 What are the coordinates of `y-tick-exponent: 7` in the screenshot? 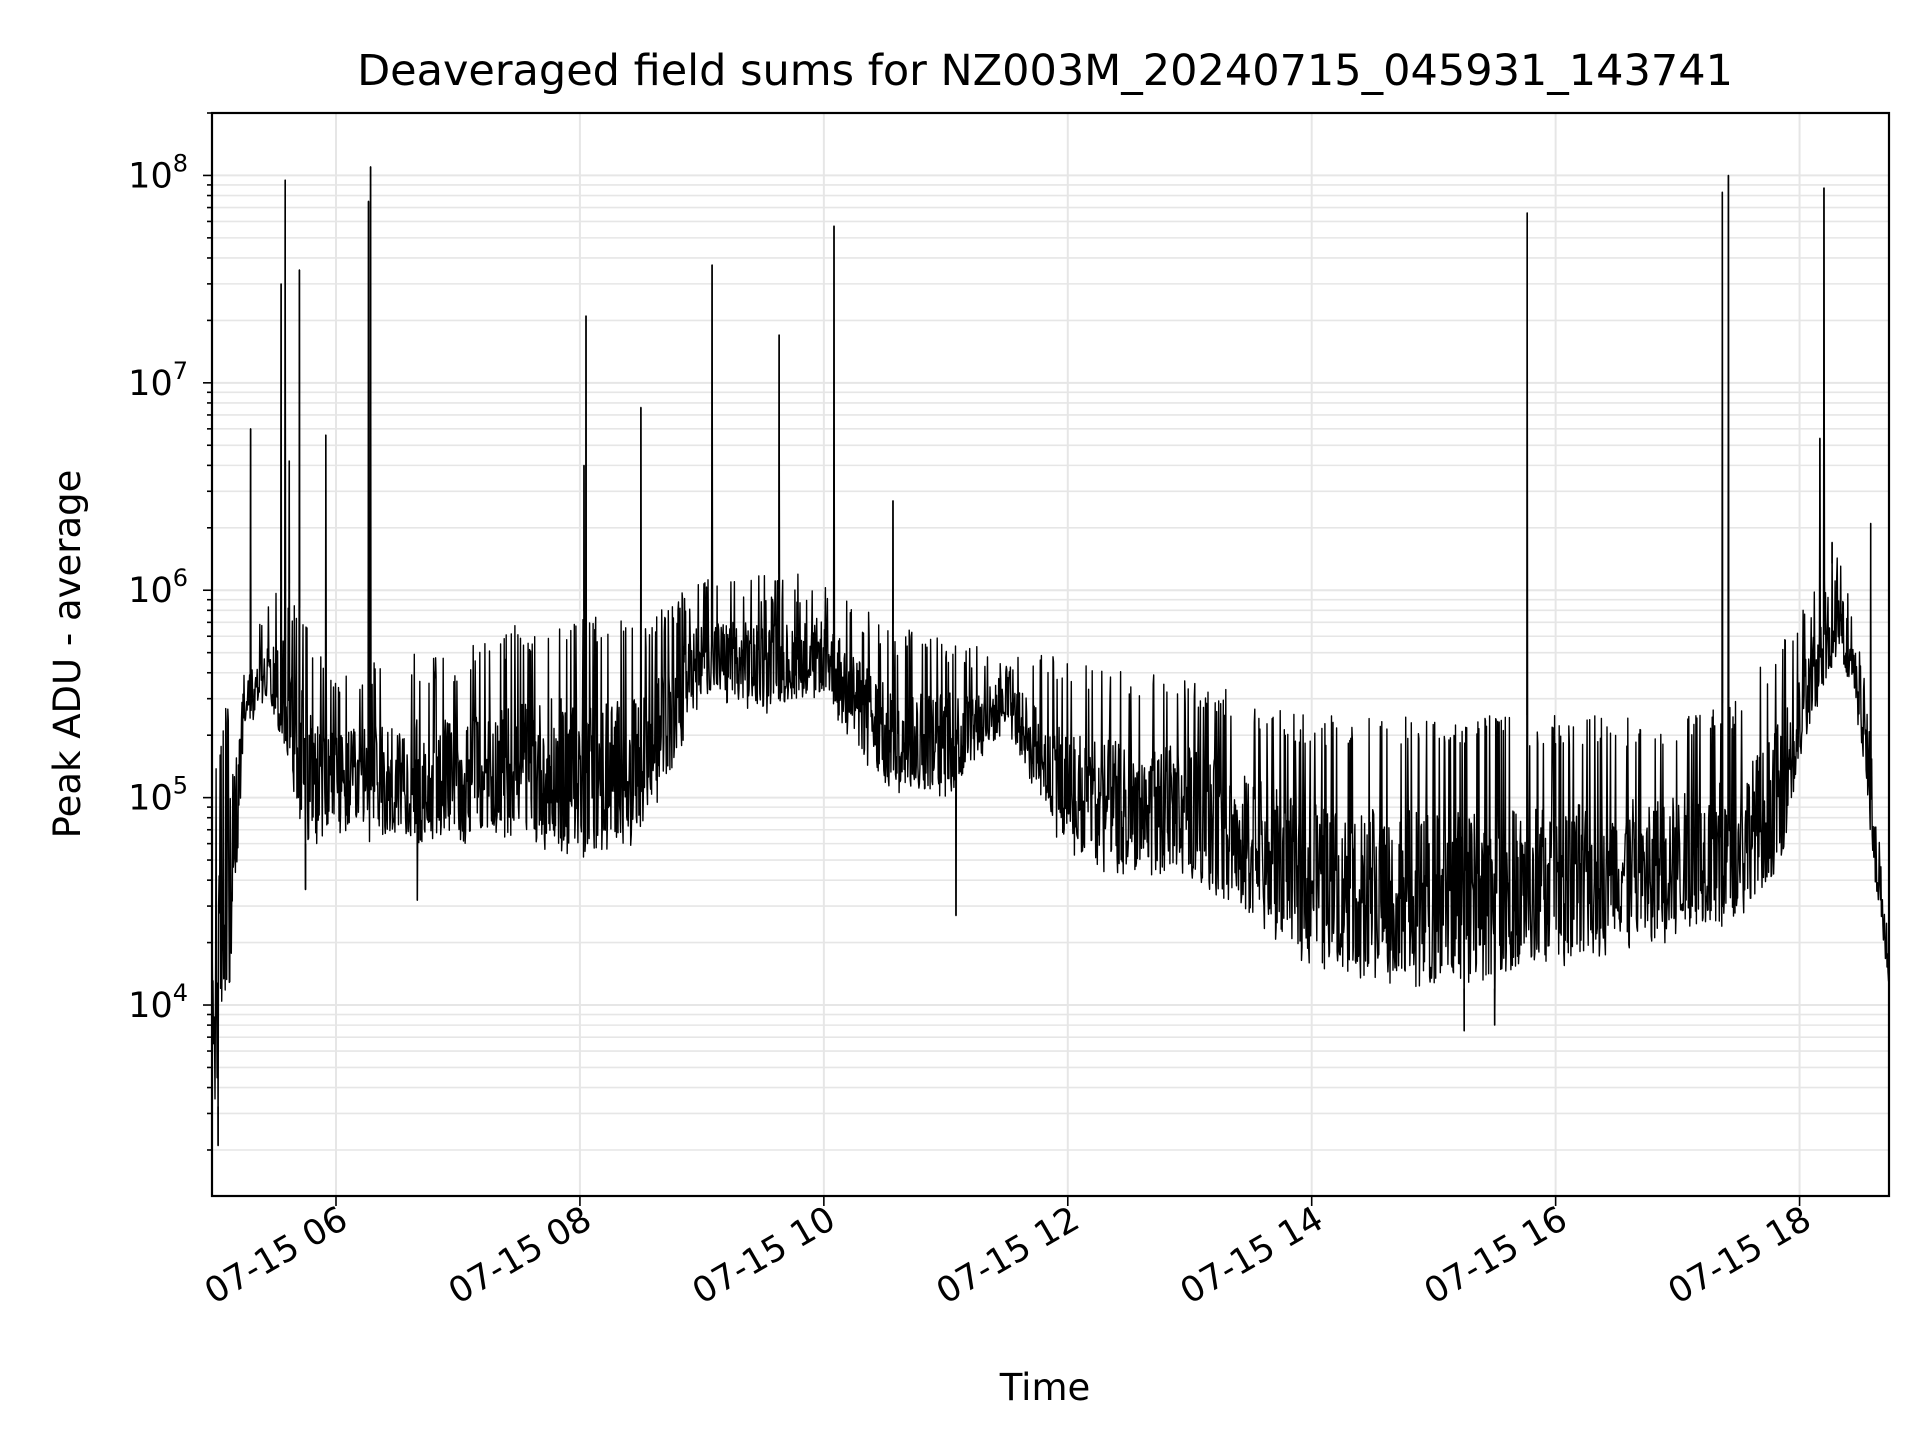 It's located at (180, 371).